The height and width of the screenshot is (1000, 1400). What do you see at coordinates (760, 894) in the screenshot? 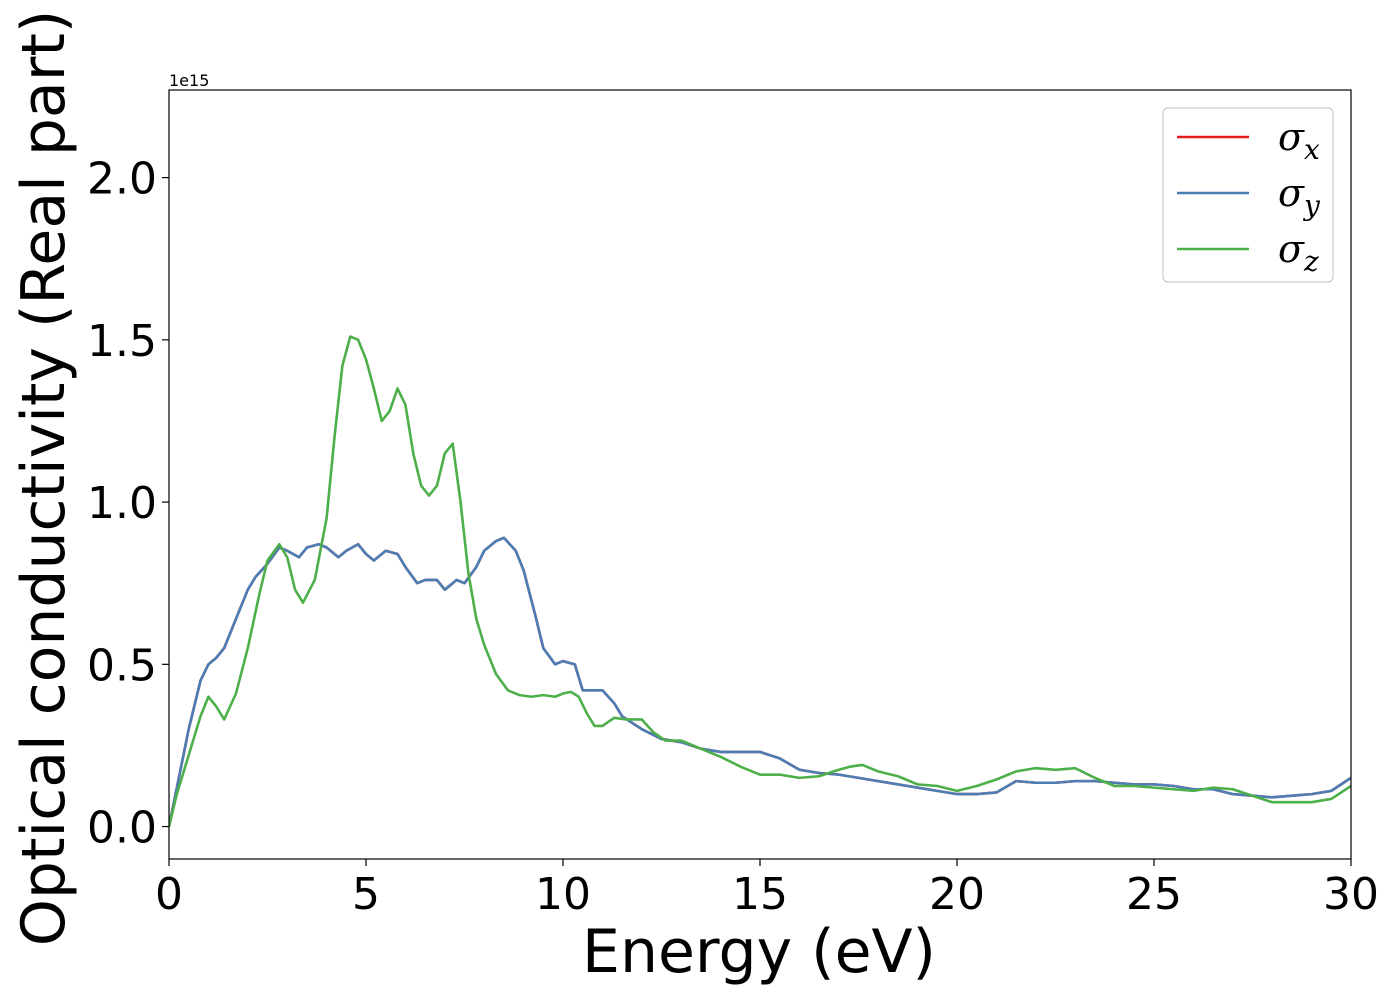
I see `x-tick-label: 15` at bounding box center [760, 894].